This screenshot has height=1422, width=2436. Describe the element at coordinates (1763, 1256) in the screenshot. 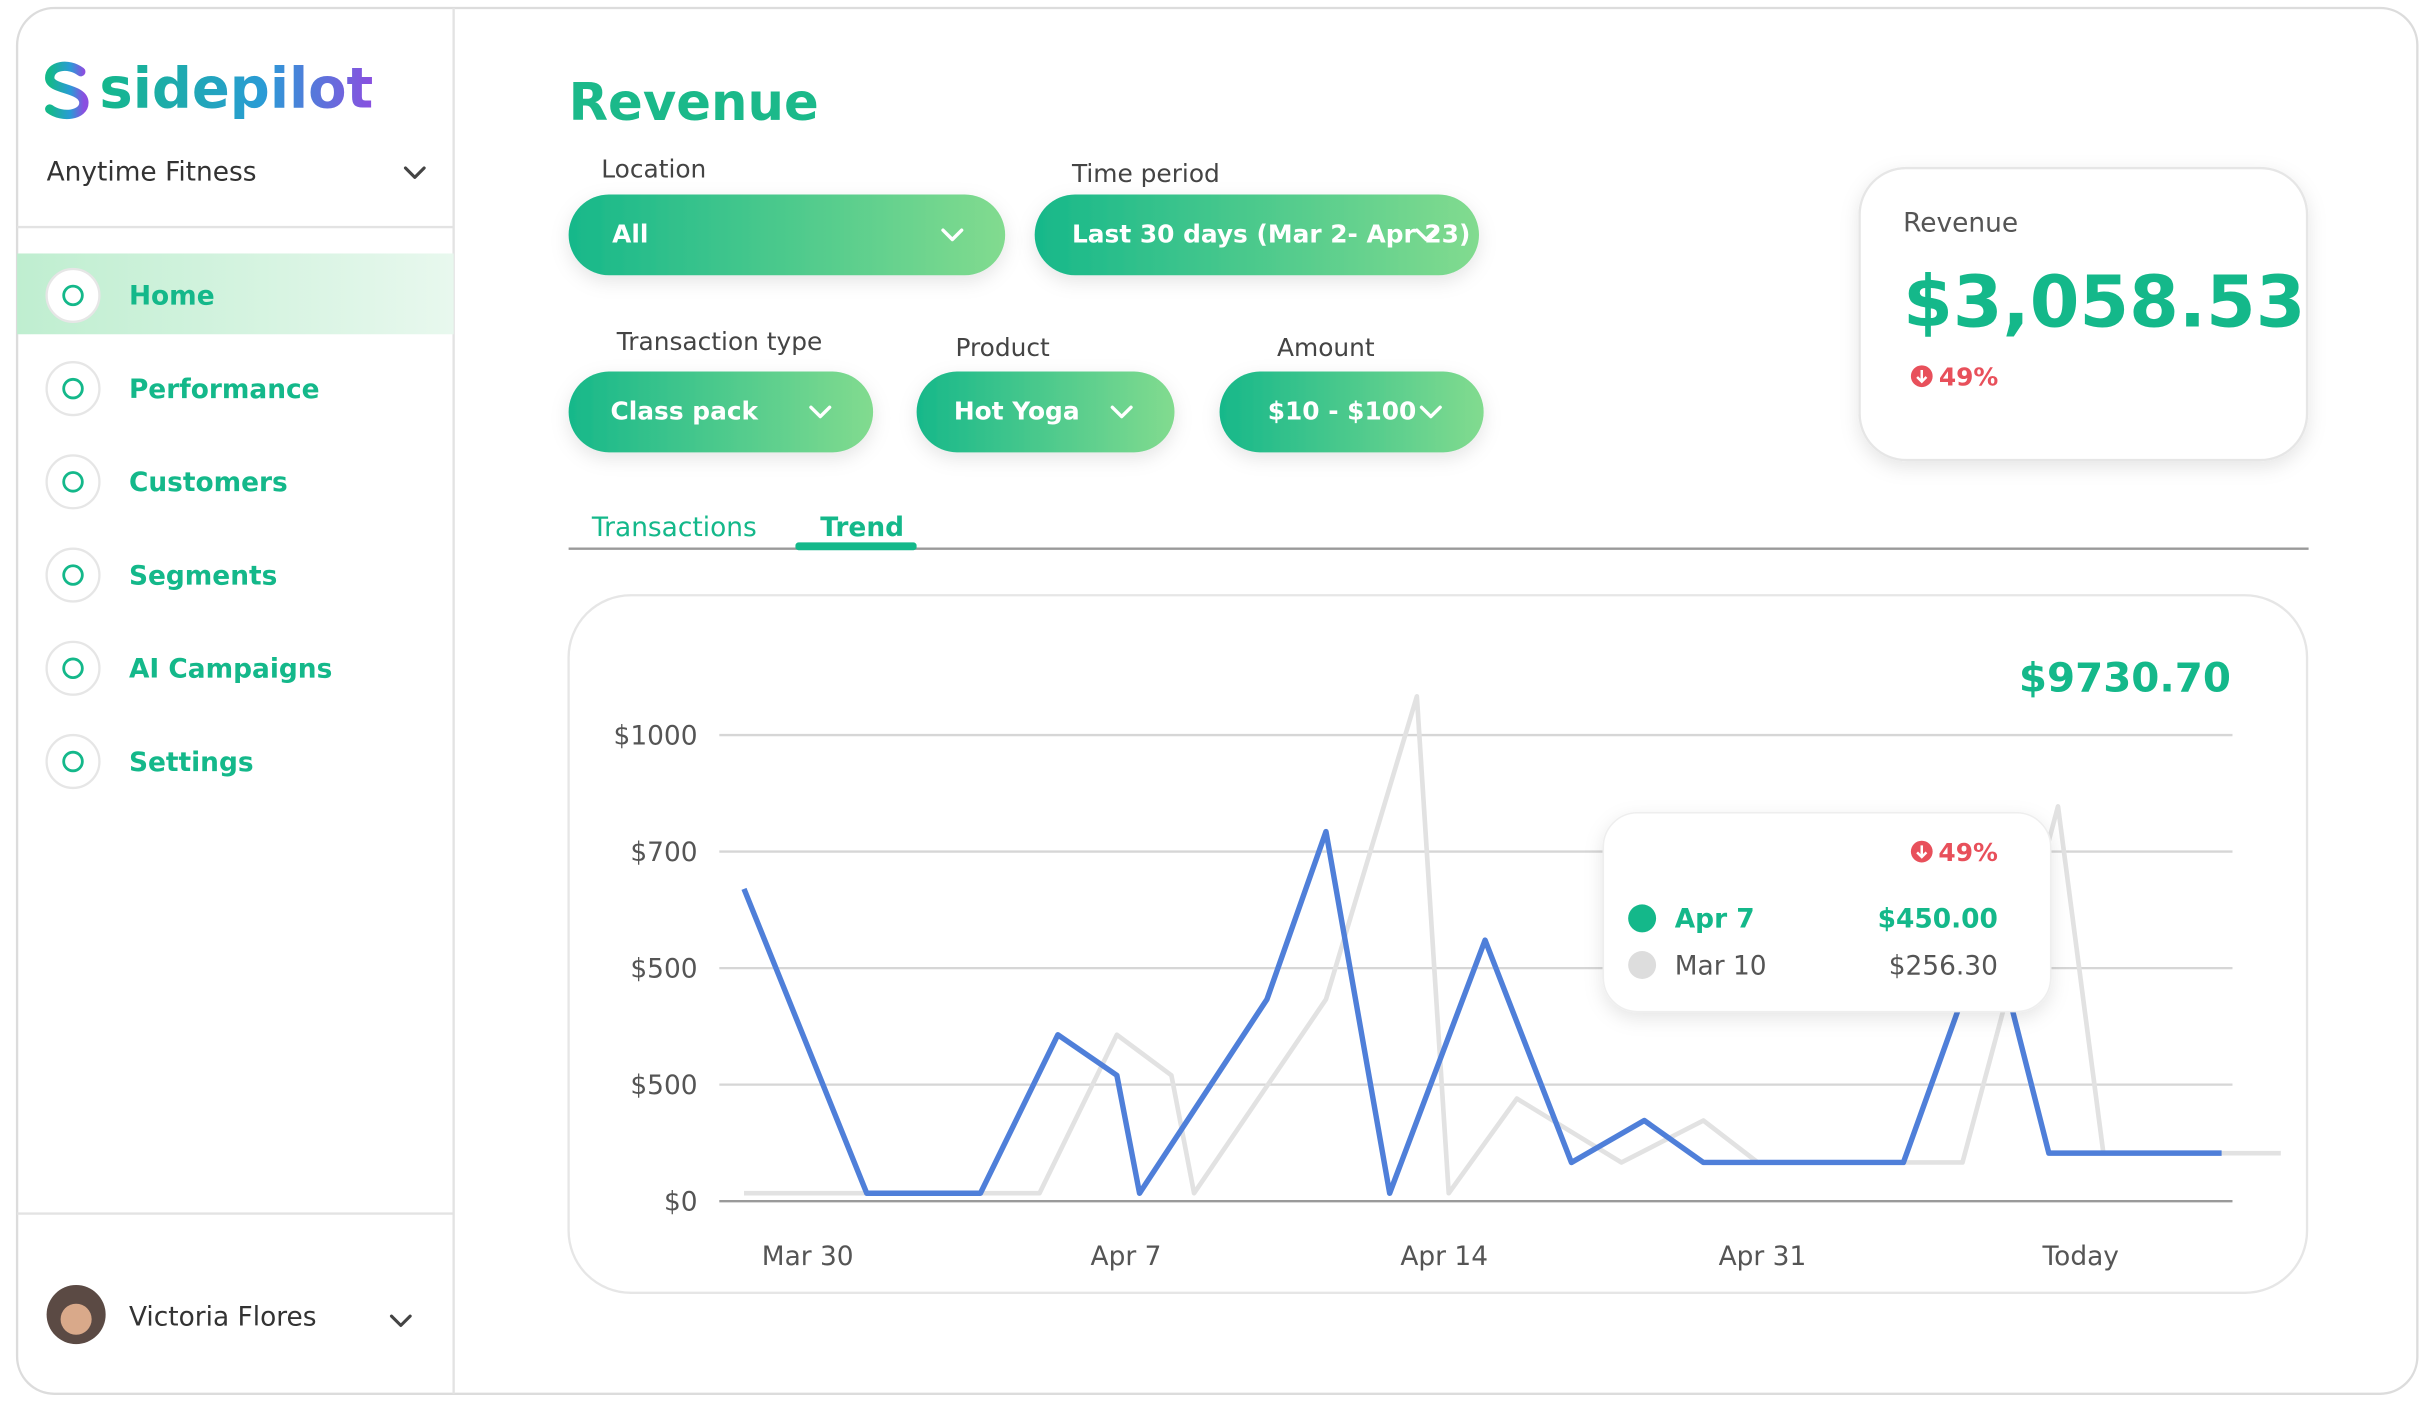

I see `x-tick-label: Apr 31` at that location.